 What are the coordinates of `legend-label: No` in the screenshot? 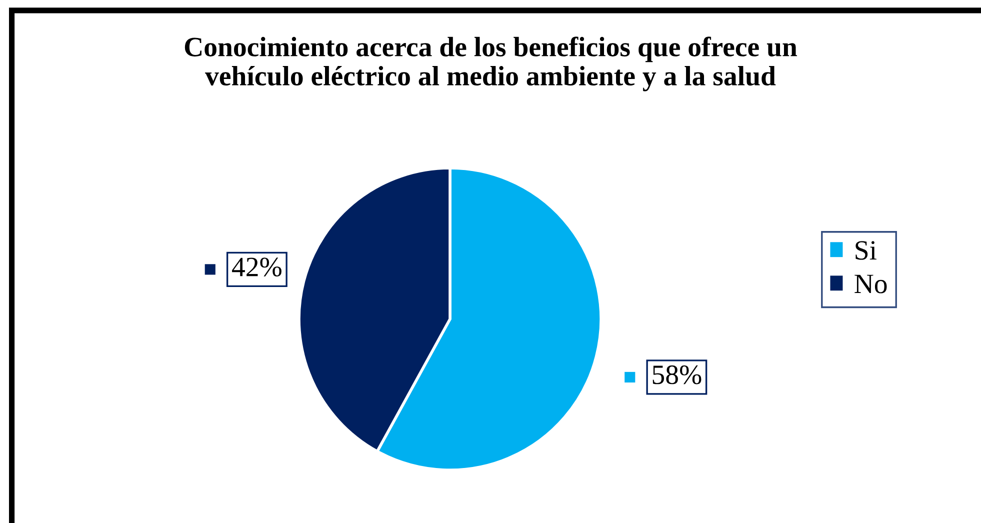 It's located at (870, 284).